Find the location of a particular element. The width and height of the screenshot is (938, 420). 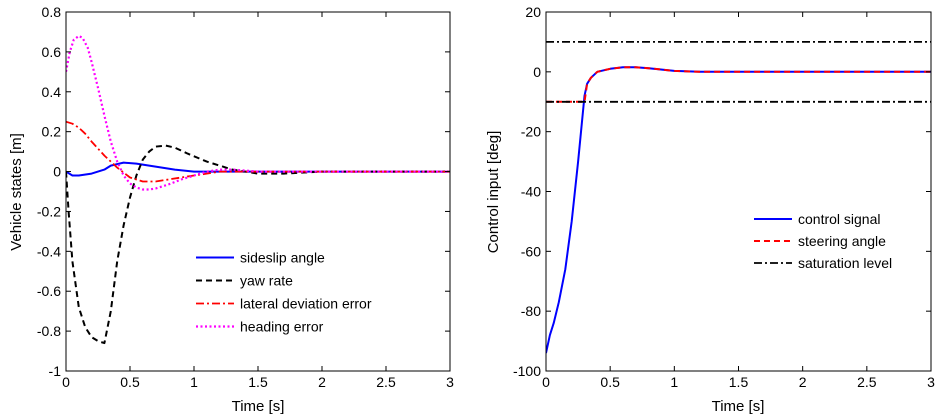

y-tick-label: 0.2 is located at coordinates (52, 132).